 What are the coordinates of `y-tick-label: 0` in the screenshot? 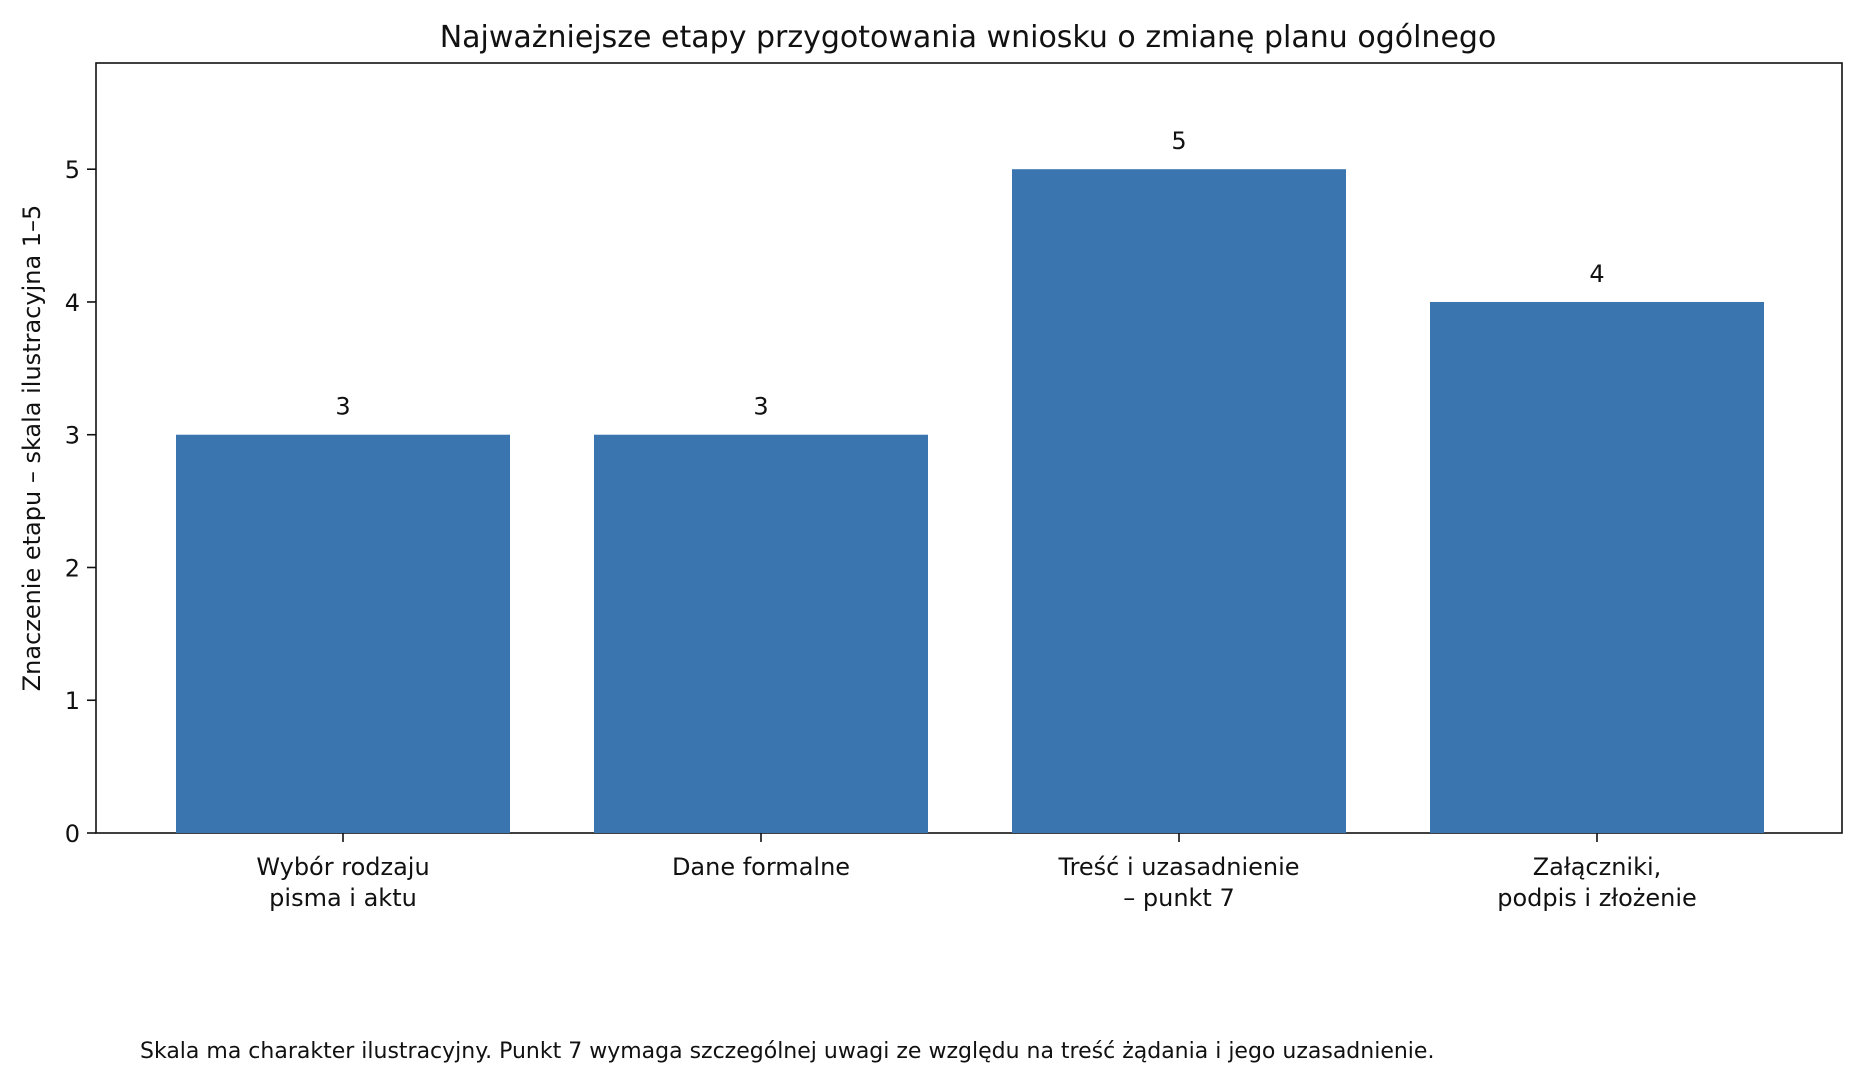 It's located at (72, 834).